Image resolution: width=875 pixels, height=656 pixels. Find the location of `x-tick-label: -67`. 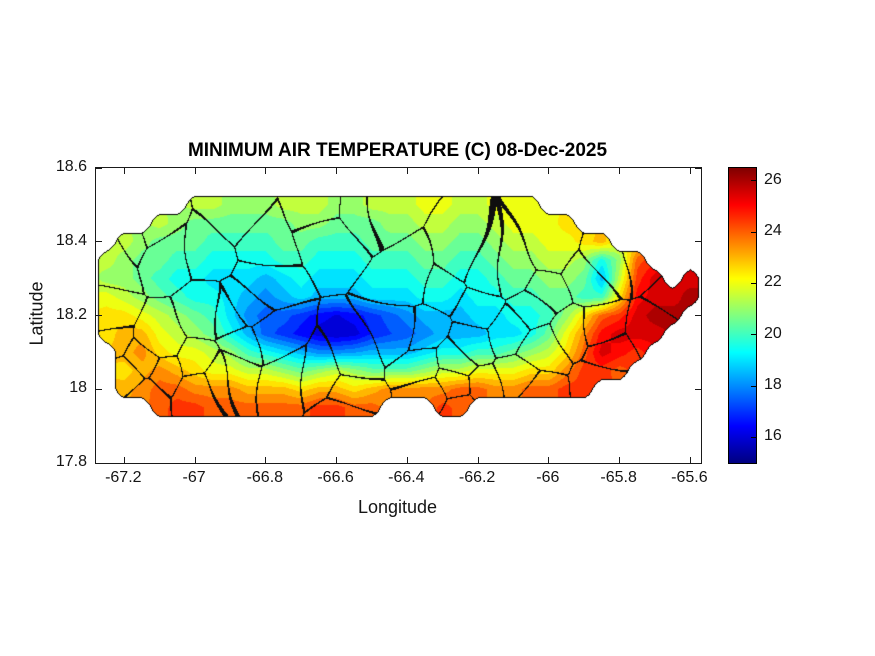

x-tick-label: -67 is located at coordinates (194, 477).